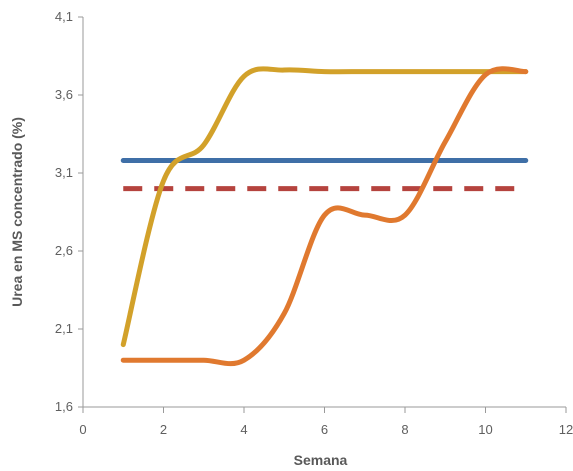  What do you see at coordinates (64, 94) in the screenshot?
I see `y-tick-label: 3,6` at bounding box center [64, 94].